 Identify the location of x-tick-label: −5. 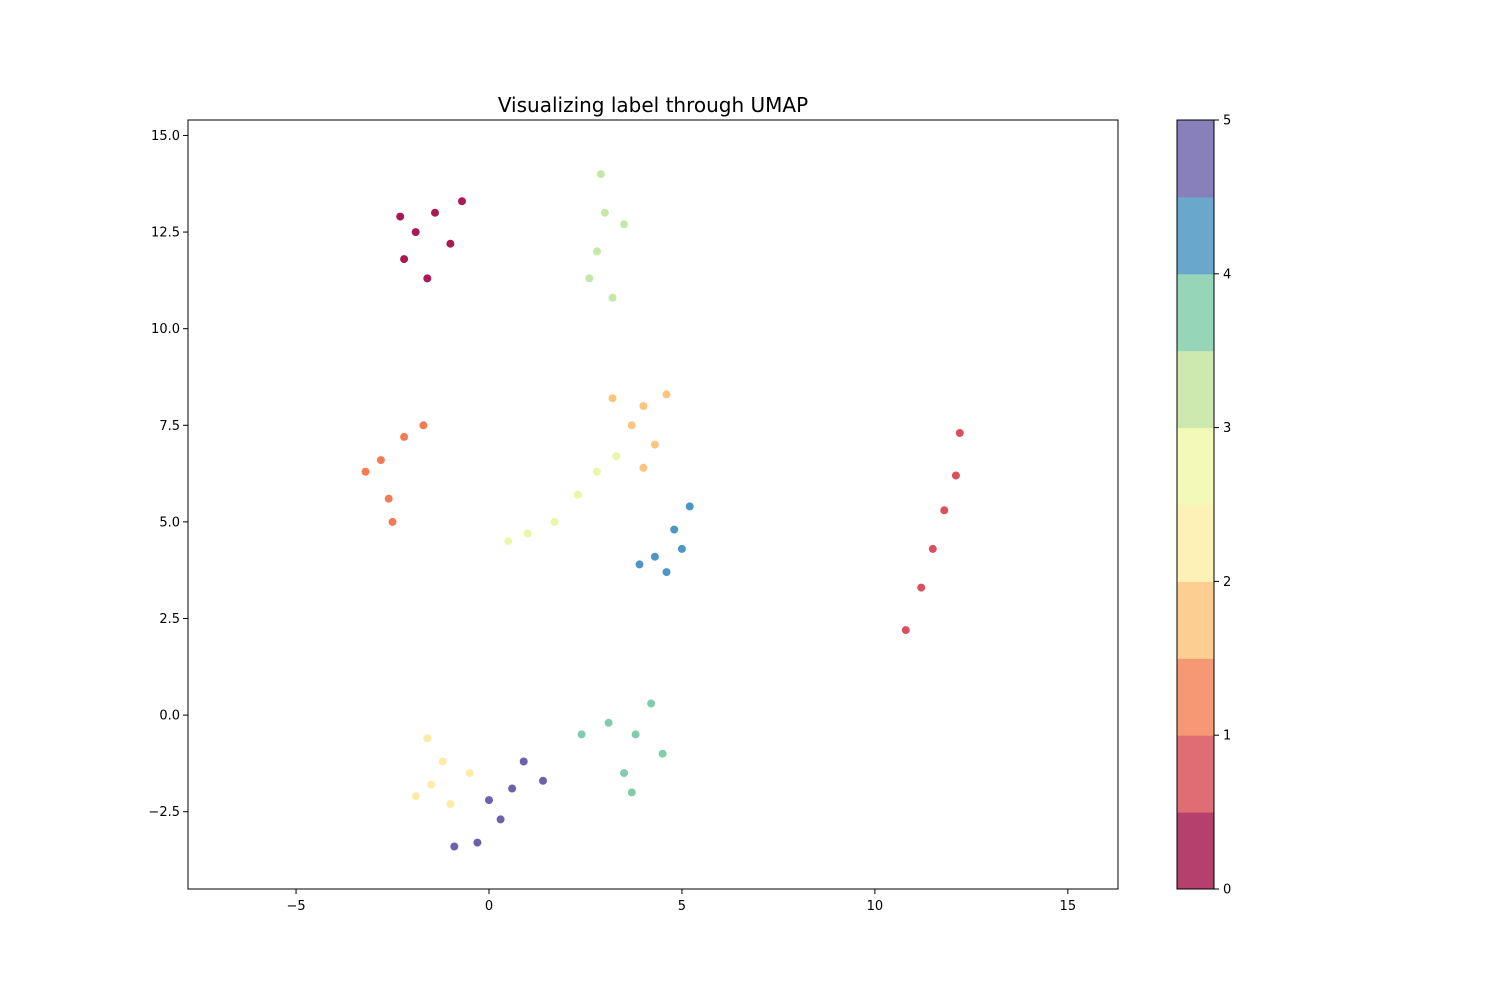
(295, 906).